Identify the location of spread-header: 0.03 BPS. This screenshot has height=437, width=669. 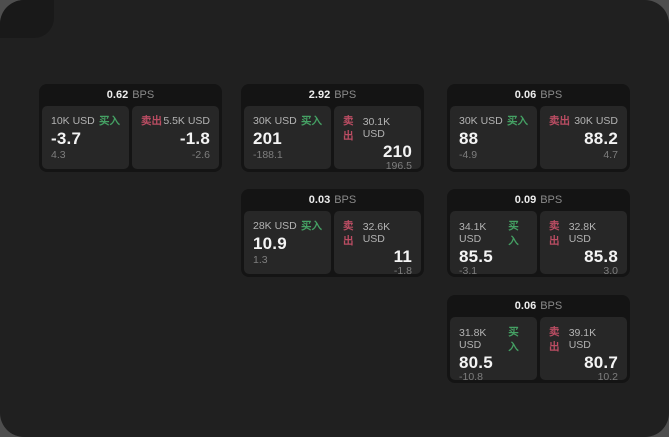
(332, 200).